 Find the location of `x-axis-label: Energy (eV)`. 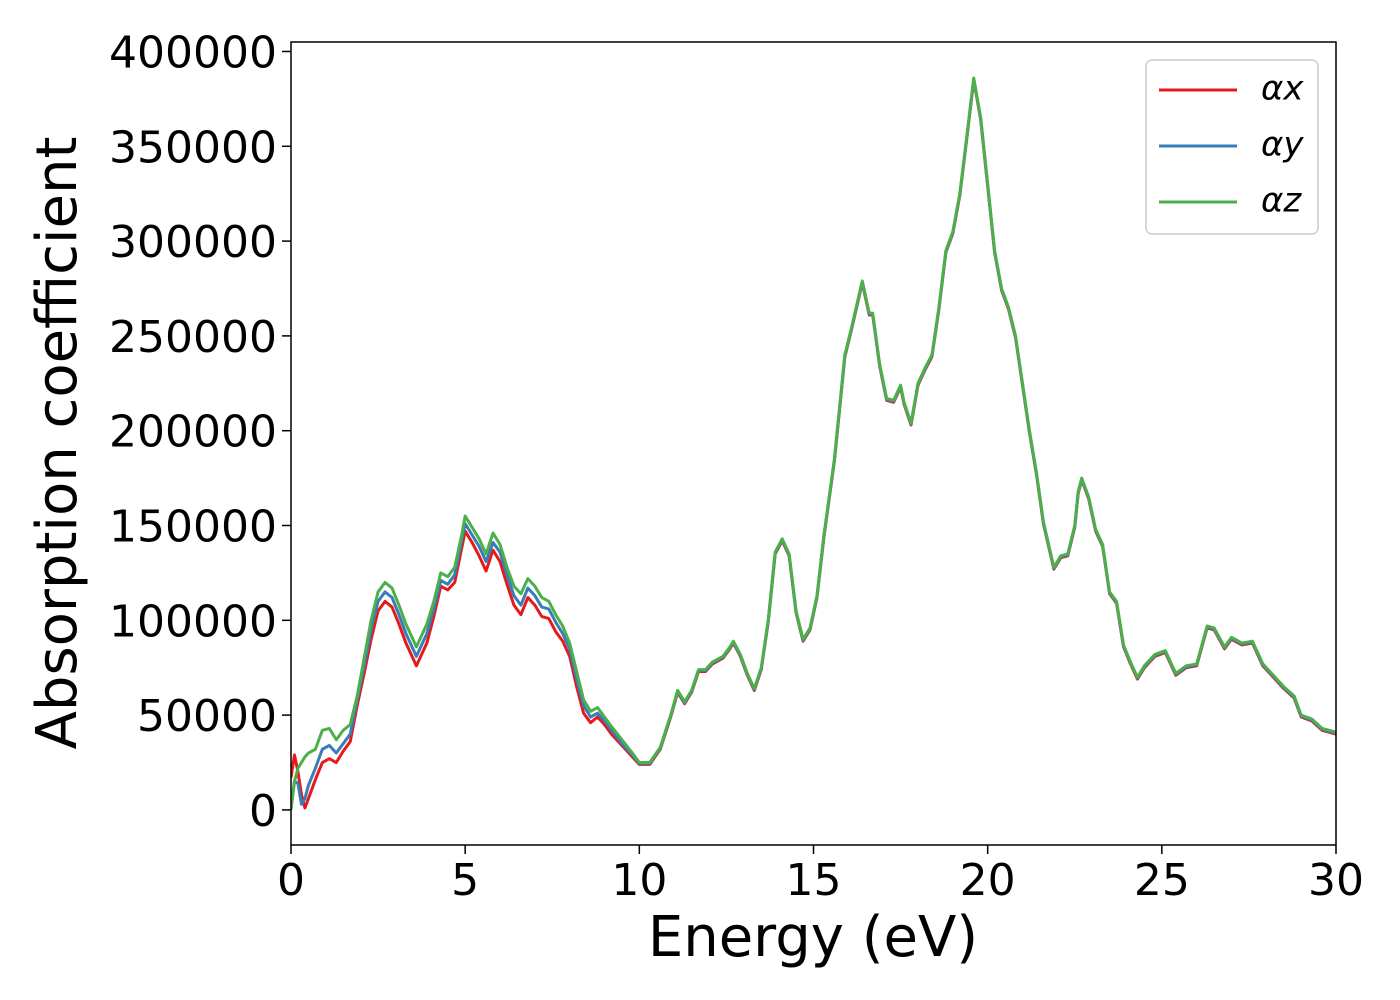

x-axis-label: Energy (eV) is located at coordinates (813, 937).